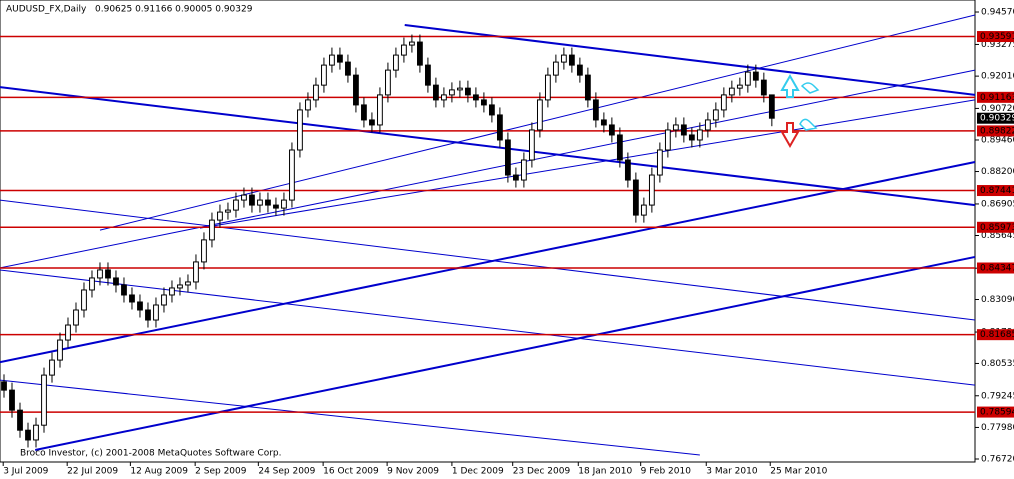 The height and width of the screenshot is (479, 1014). Describe the element at coordinates (997, 269) in the screenshot. I see `level-label: 0.84347` at that location.